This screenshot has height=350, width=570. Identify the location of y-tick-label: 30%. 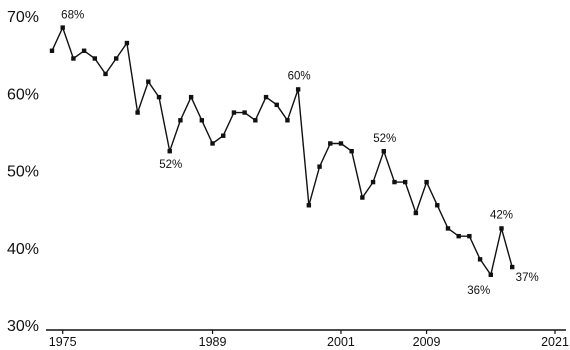
(23, 326).